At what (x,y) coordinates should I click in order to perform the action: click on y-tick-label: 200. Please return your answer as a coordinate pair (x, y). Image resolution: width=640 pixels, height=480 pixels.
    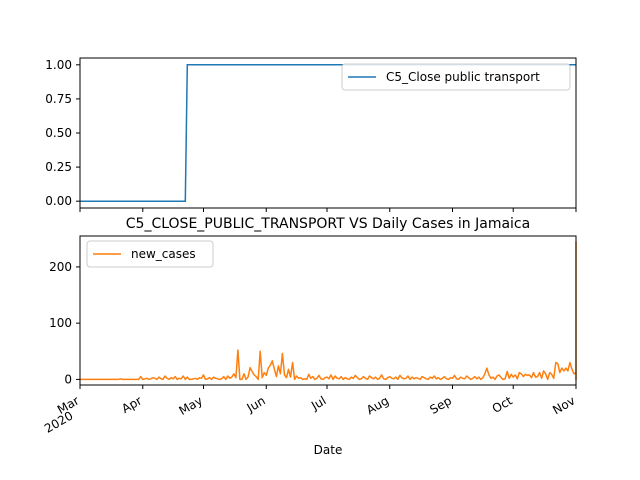
    Looking at the image, I should click on (60, 267).